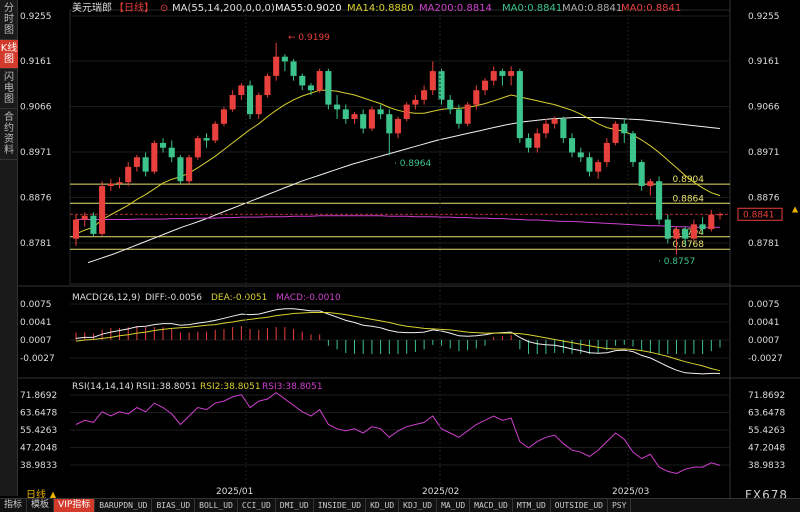 The height and width of the screenshot is (512, 800). What do you see at coordinates (230, 387) in the screenshot?
I see `rsi2-value: RSI2:38.8051` at bounding box center [230, 387].